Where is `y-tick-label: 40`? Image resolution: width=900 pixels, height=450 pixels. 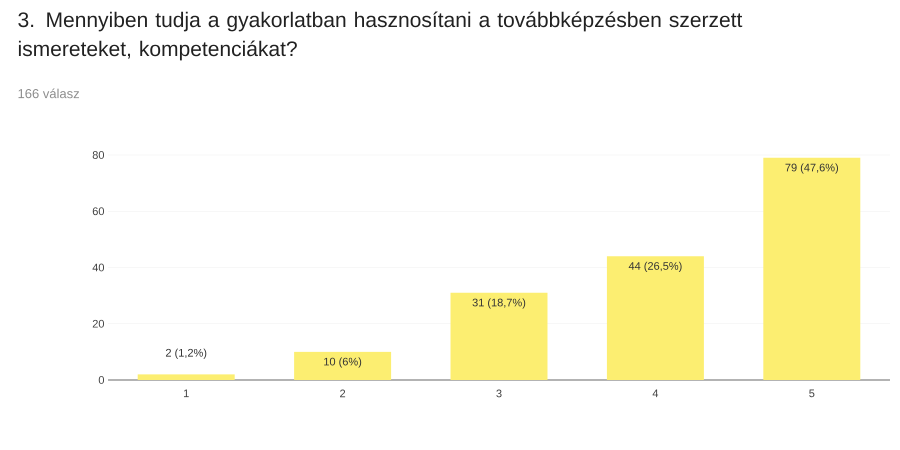
y-tick-label: 40 is located at coordinates (98, 268).